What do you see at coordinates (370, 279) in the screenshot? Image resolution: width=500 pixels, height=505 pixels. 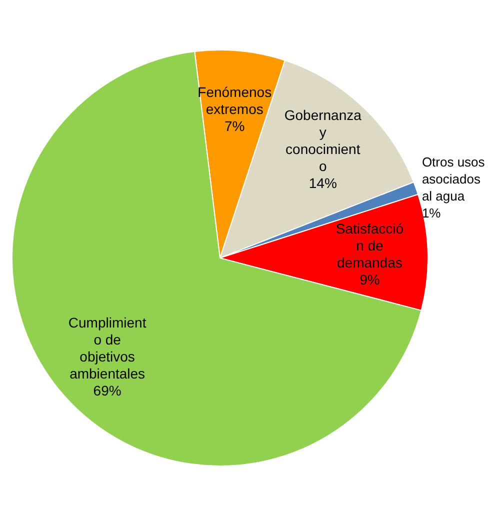 I see `data-label: 9%` at bounding box center [370, 279].